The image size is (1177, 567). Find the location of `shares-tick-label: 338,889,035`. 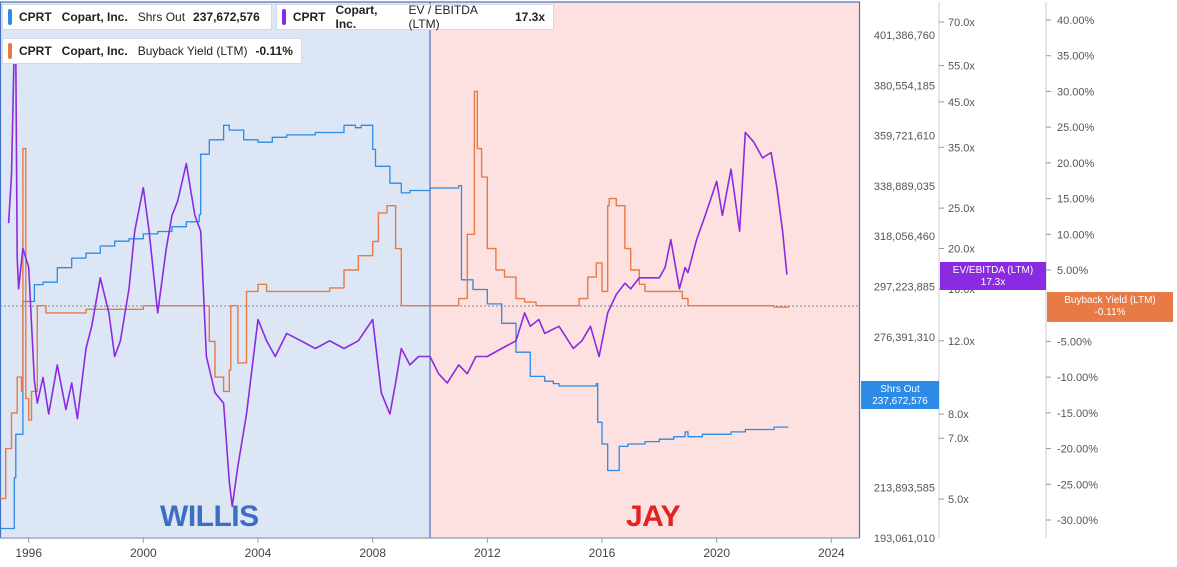

shares-tick-label: 338,889,035 is located at coordinates (904, 187).